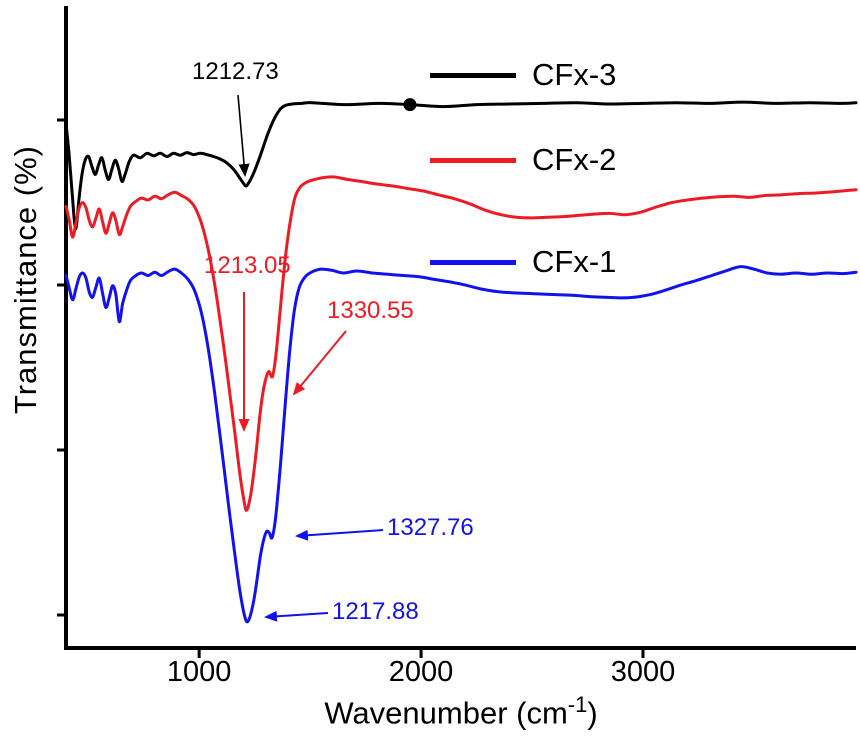 This screenshot has width=860, height=740. I want to click on legend-label: CFx-3, so click(574, 74).